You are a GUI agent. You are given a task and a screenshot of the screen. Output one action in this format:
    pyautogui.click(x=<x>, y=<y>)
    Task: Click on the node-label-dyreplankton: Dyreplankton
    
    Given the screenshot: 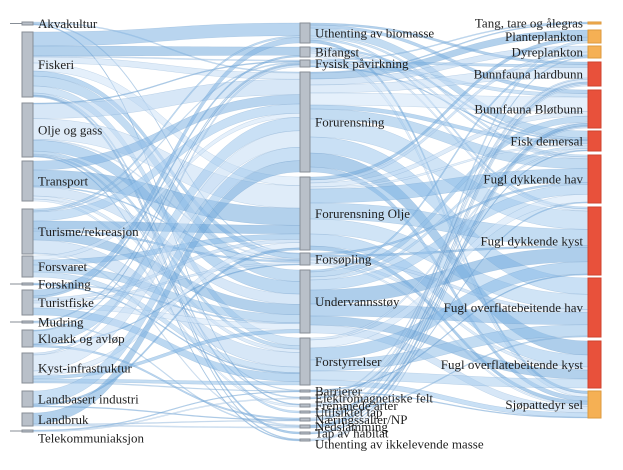 What is the action you would take?
    pyautogui.click(x=548, y=52)
    